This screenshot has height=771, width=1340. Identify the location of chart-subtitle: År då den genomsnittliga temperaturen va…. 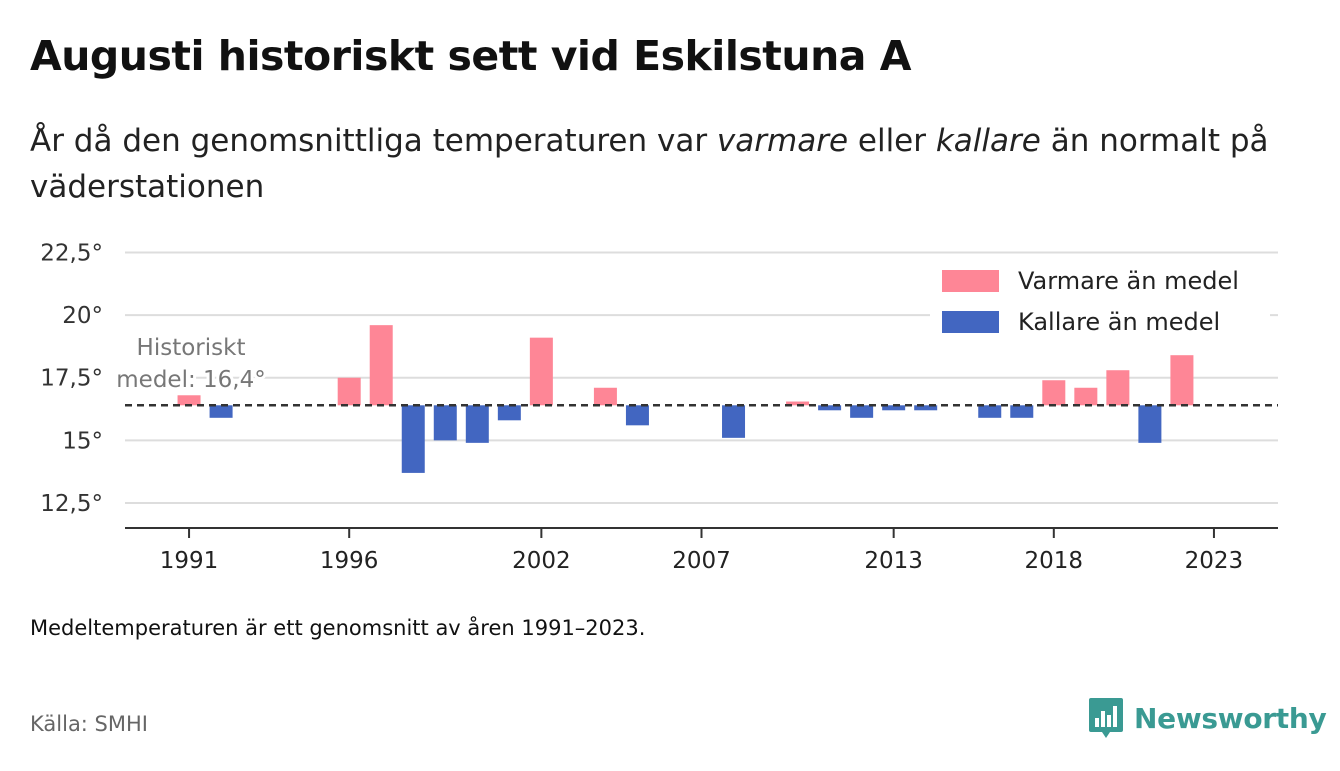
(650, 164).